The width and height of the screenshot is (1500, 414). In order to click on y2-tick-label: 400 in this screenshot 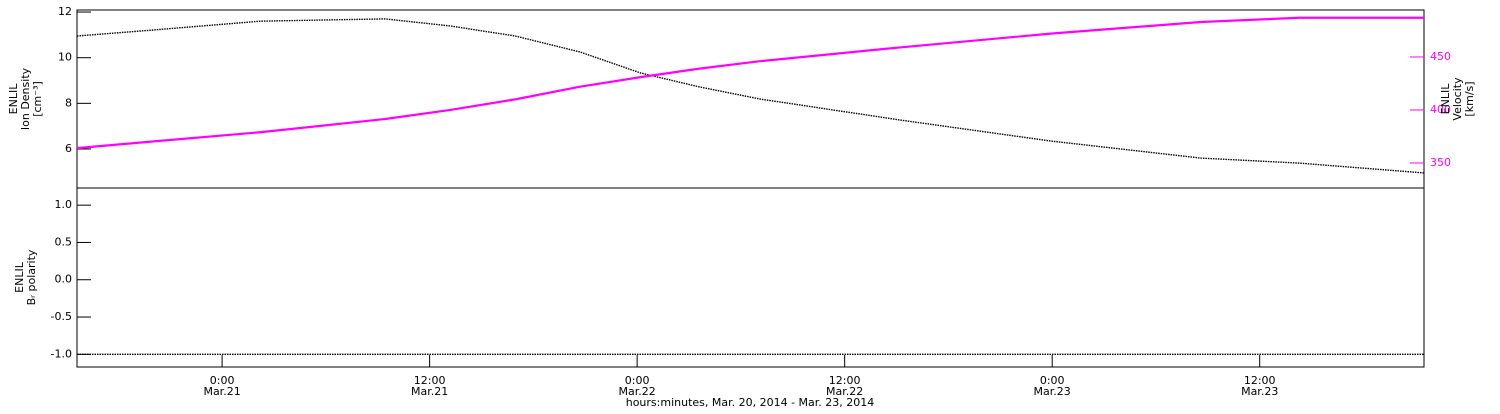, I will do `click(1440, 109)`.